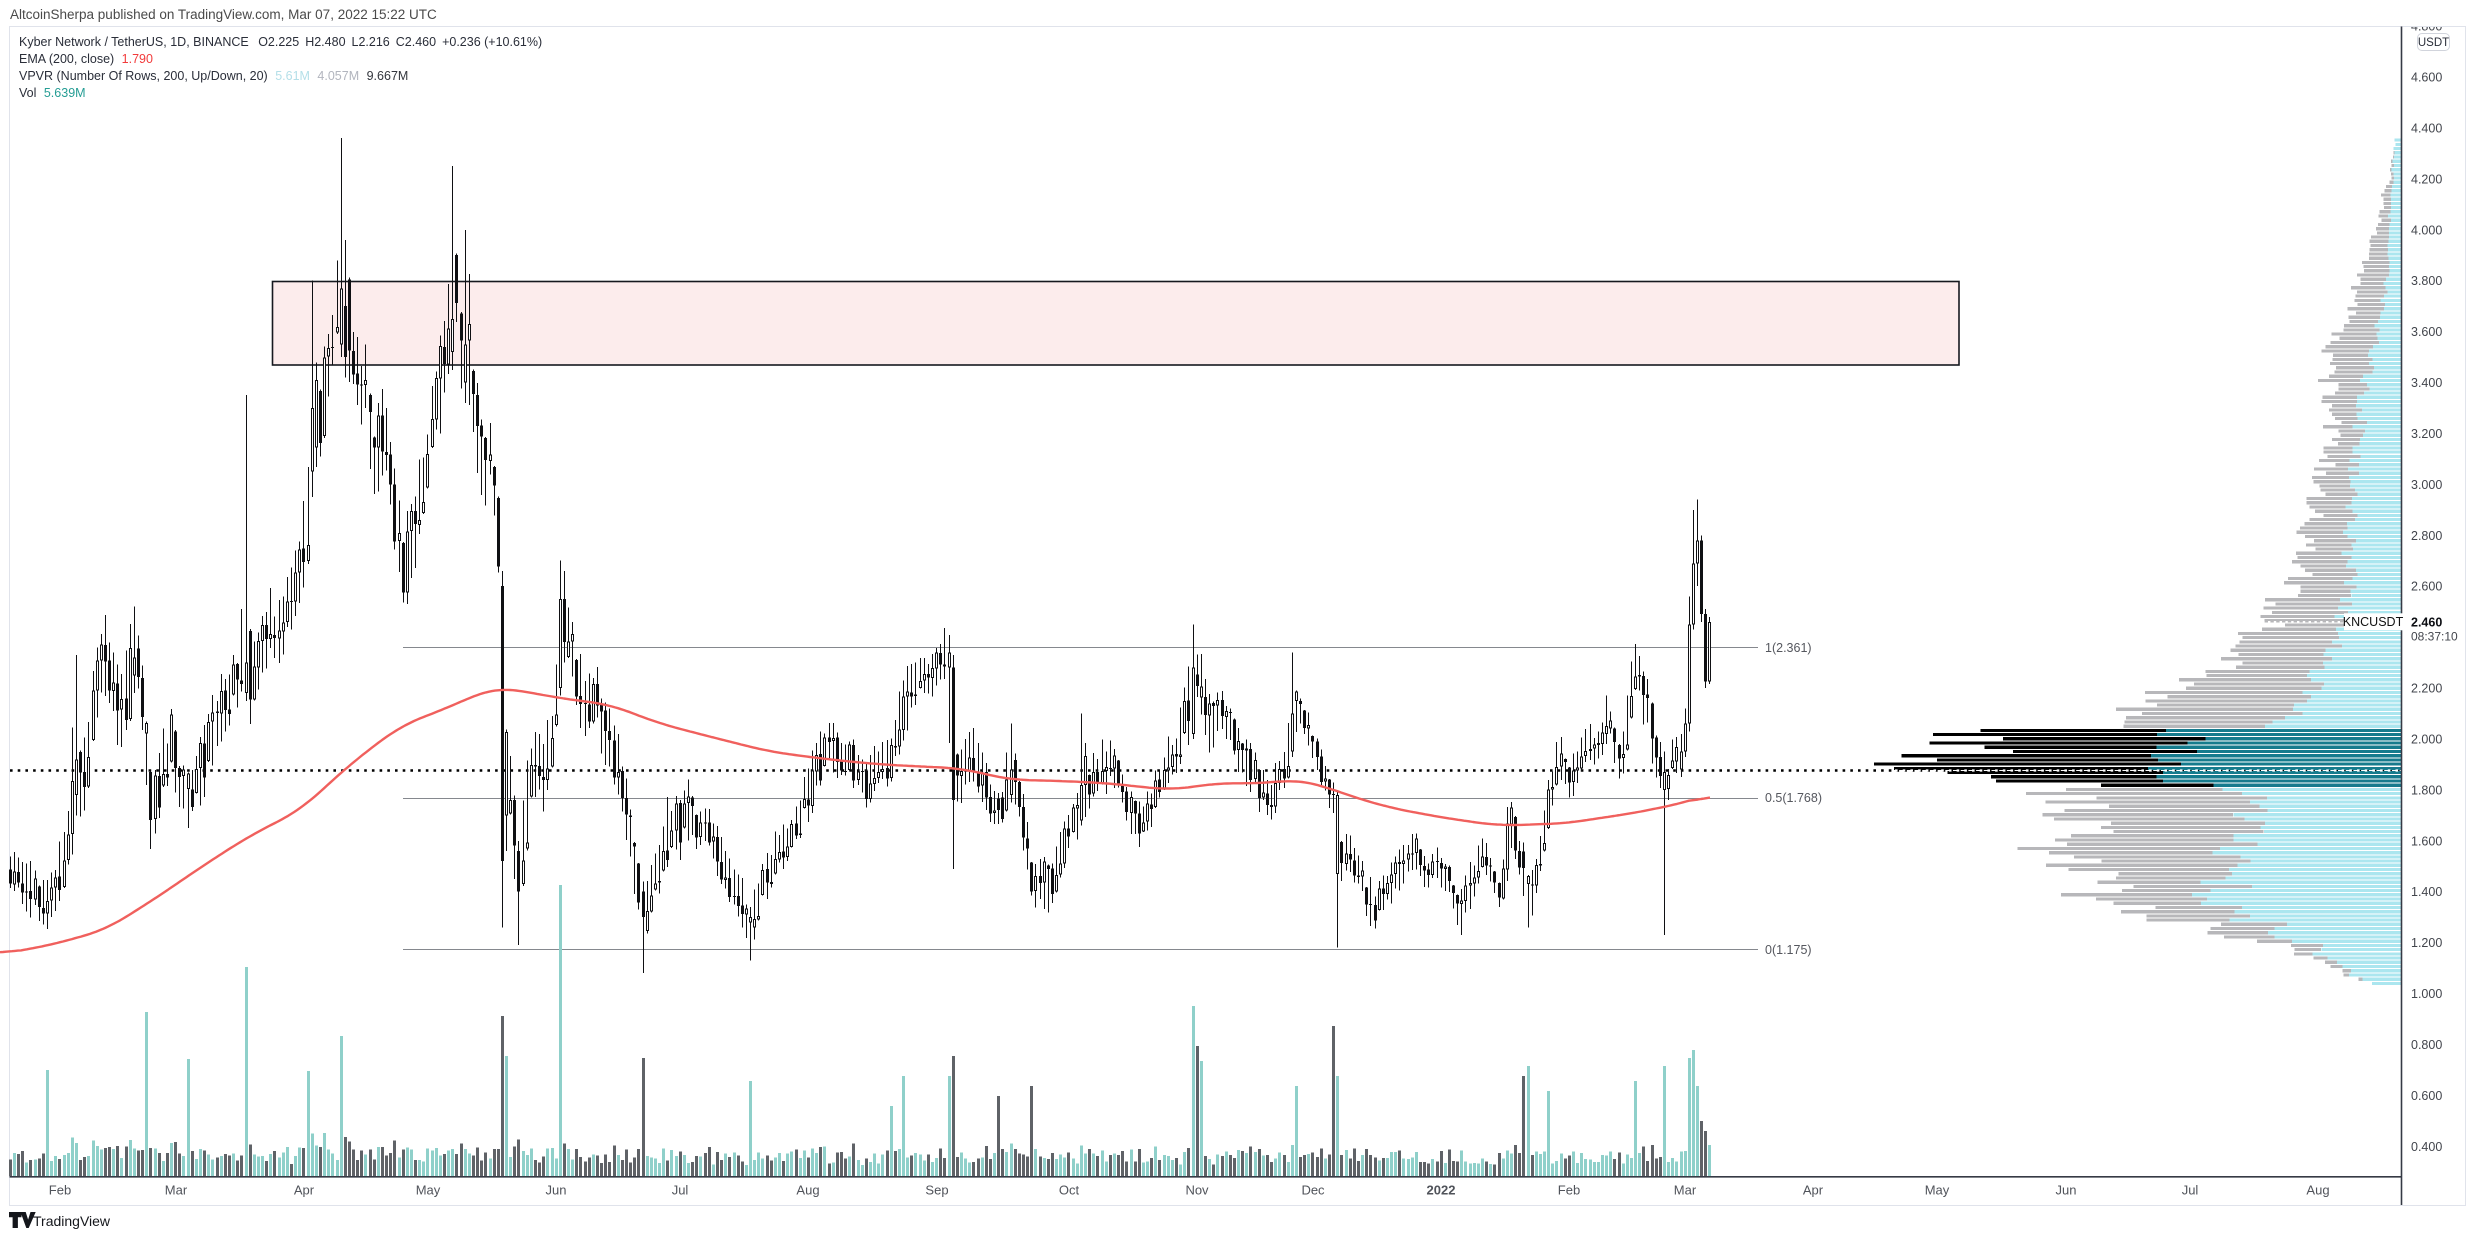 The image size is (2474, 1238). I want to click on svg-text: 1.800, so click(2426, 790).